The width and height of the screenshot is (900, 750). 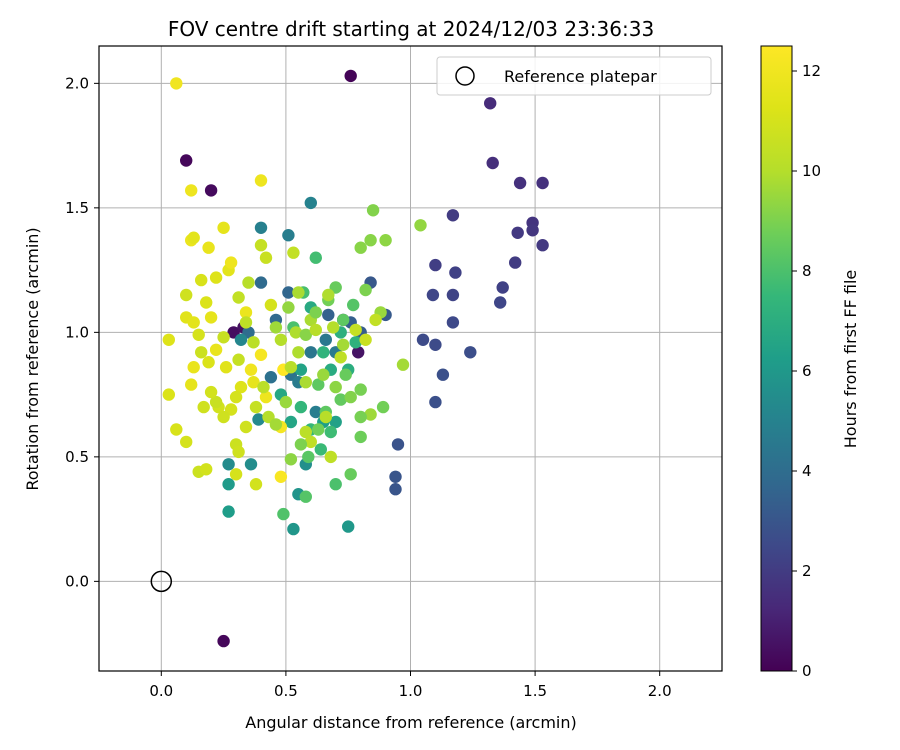 What do you see at coordinates (77, 83) in the screenshot?
I see `y-tick-label-4: 2.0` at bounding box center [77, 83].